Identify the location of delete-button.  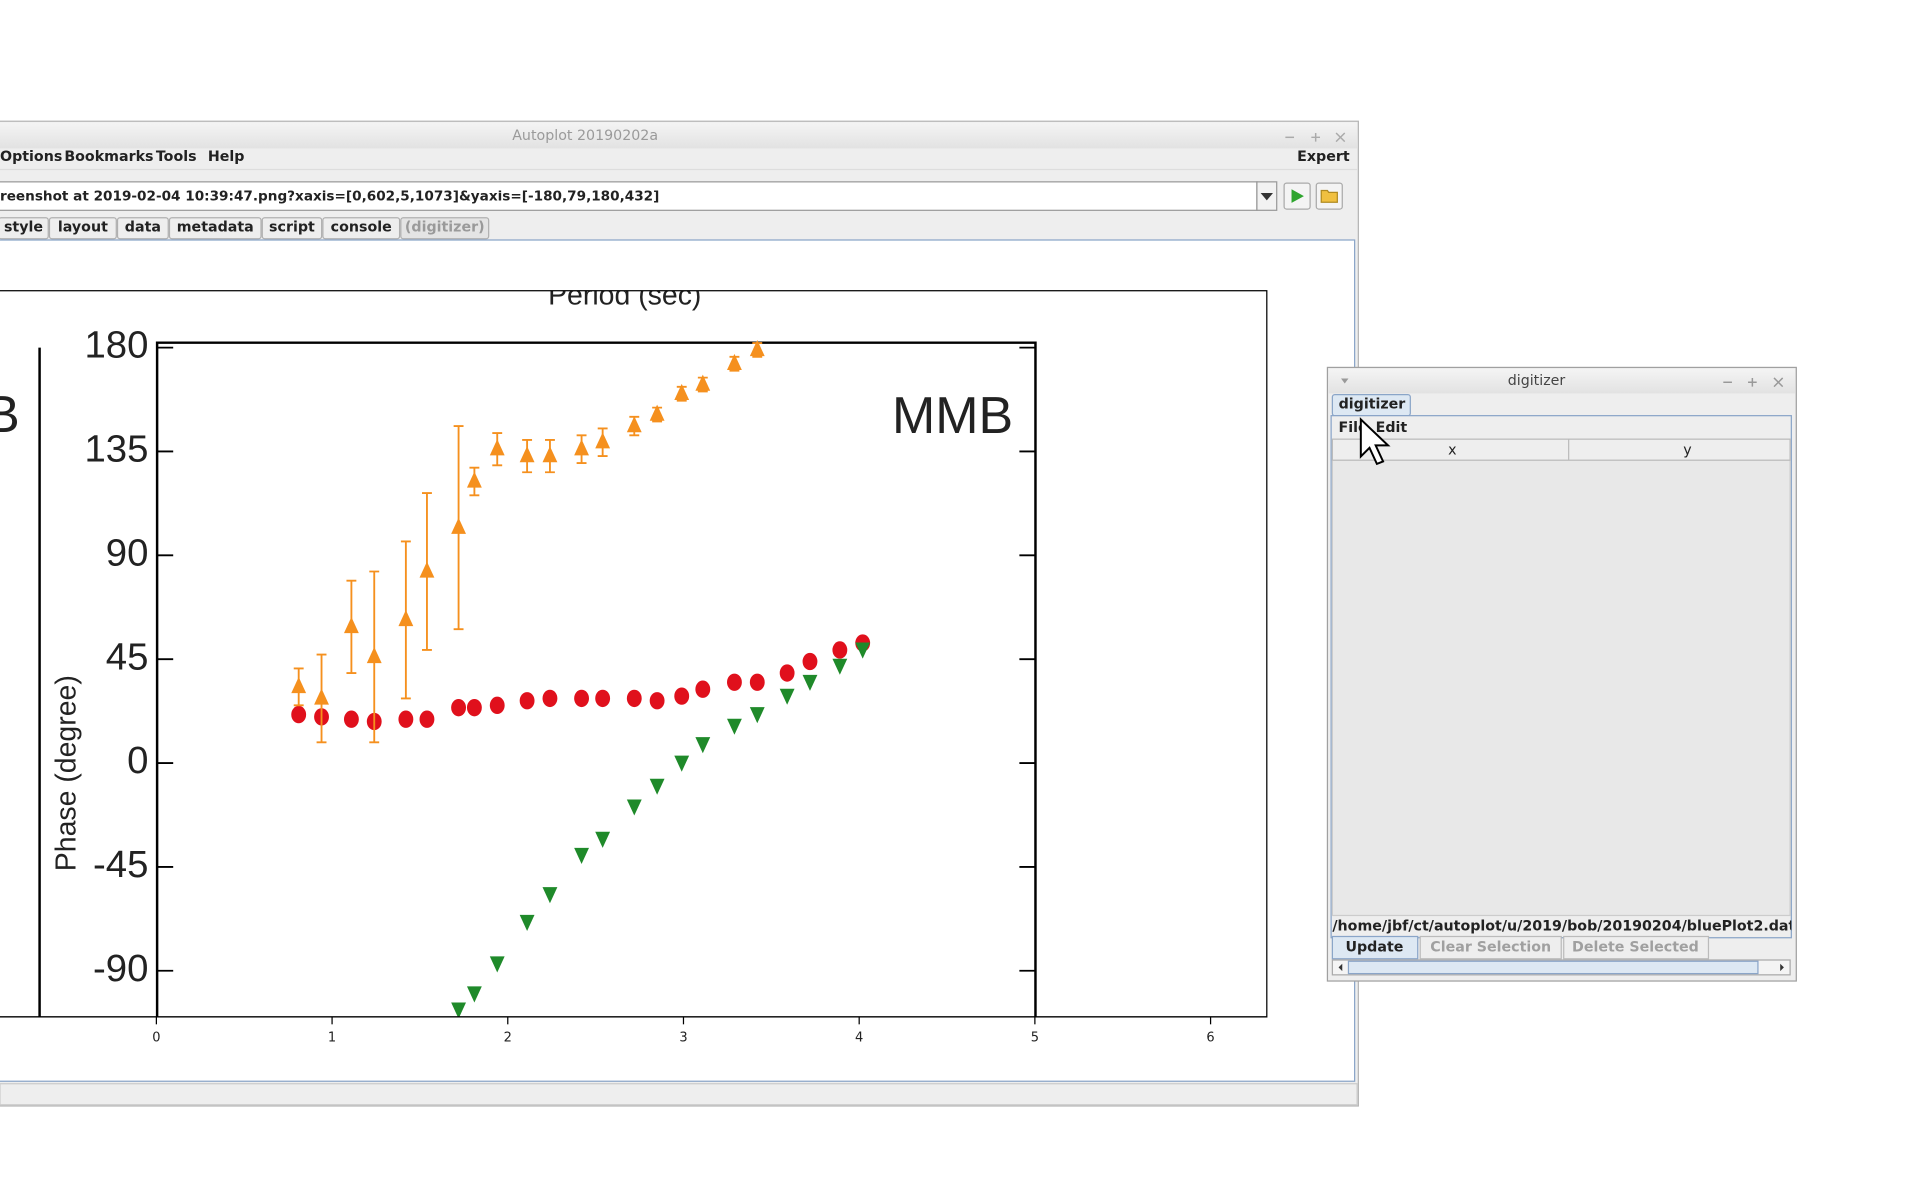
(1636, 947).